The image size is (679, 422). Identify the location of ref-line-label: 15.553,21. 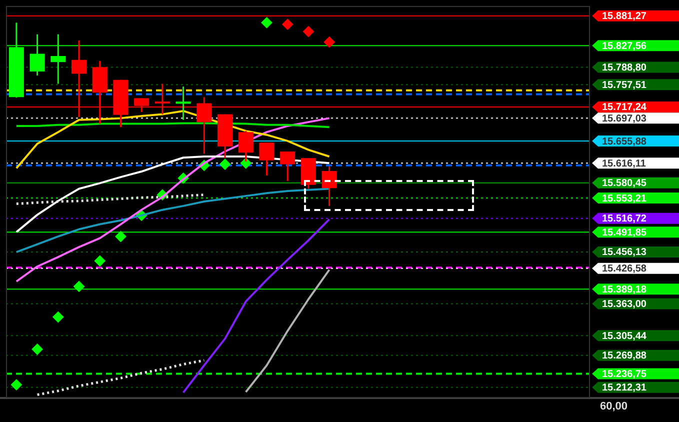
(624, 198).